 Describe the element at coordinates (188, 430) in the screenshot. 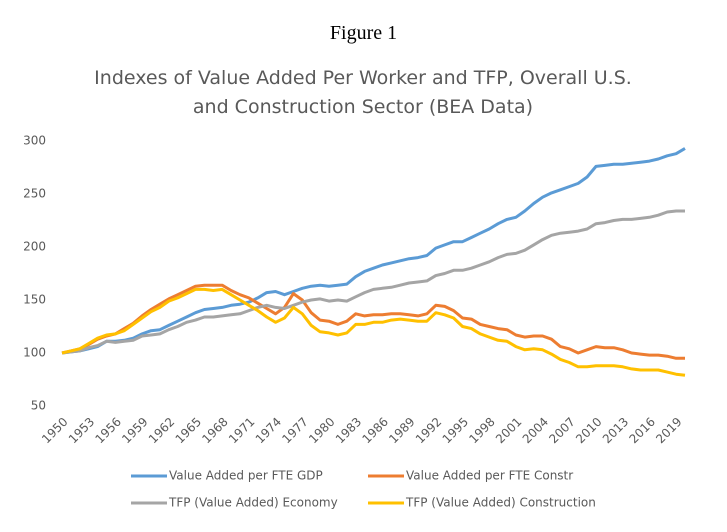

I see `x-tick-label: 1965` at that location.